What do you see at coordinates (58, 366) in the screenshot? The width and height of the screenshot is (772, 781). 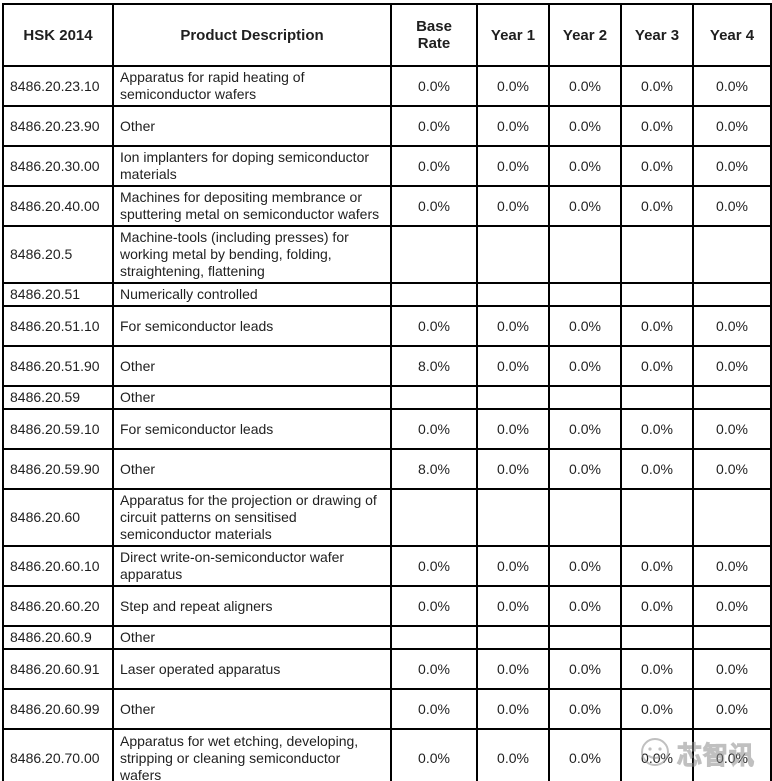 I see `hsk-code-cell: 8486.20.51.90` at bounding box center [58, 366].